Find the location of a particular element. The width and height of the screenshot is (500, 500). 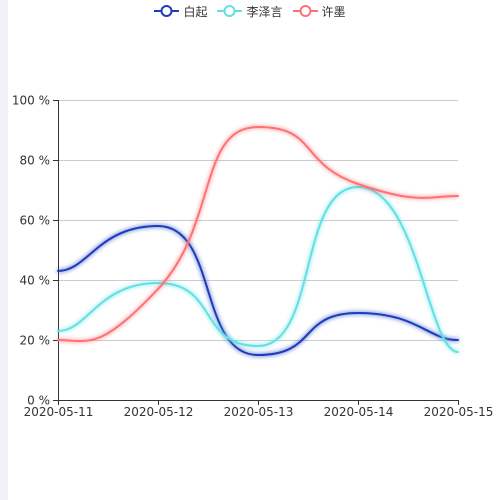

legend-item-2: 李泽言 is located at coordinates (250, 11).